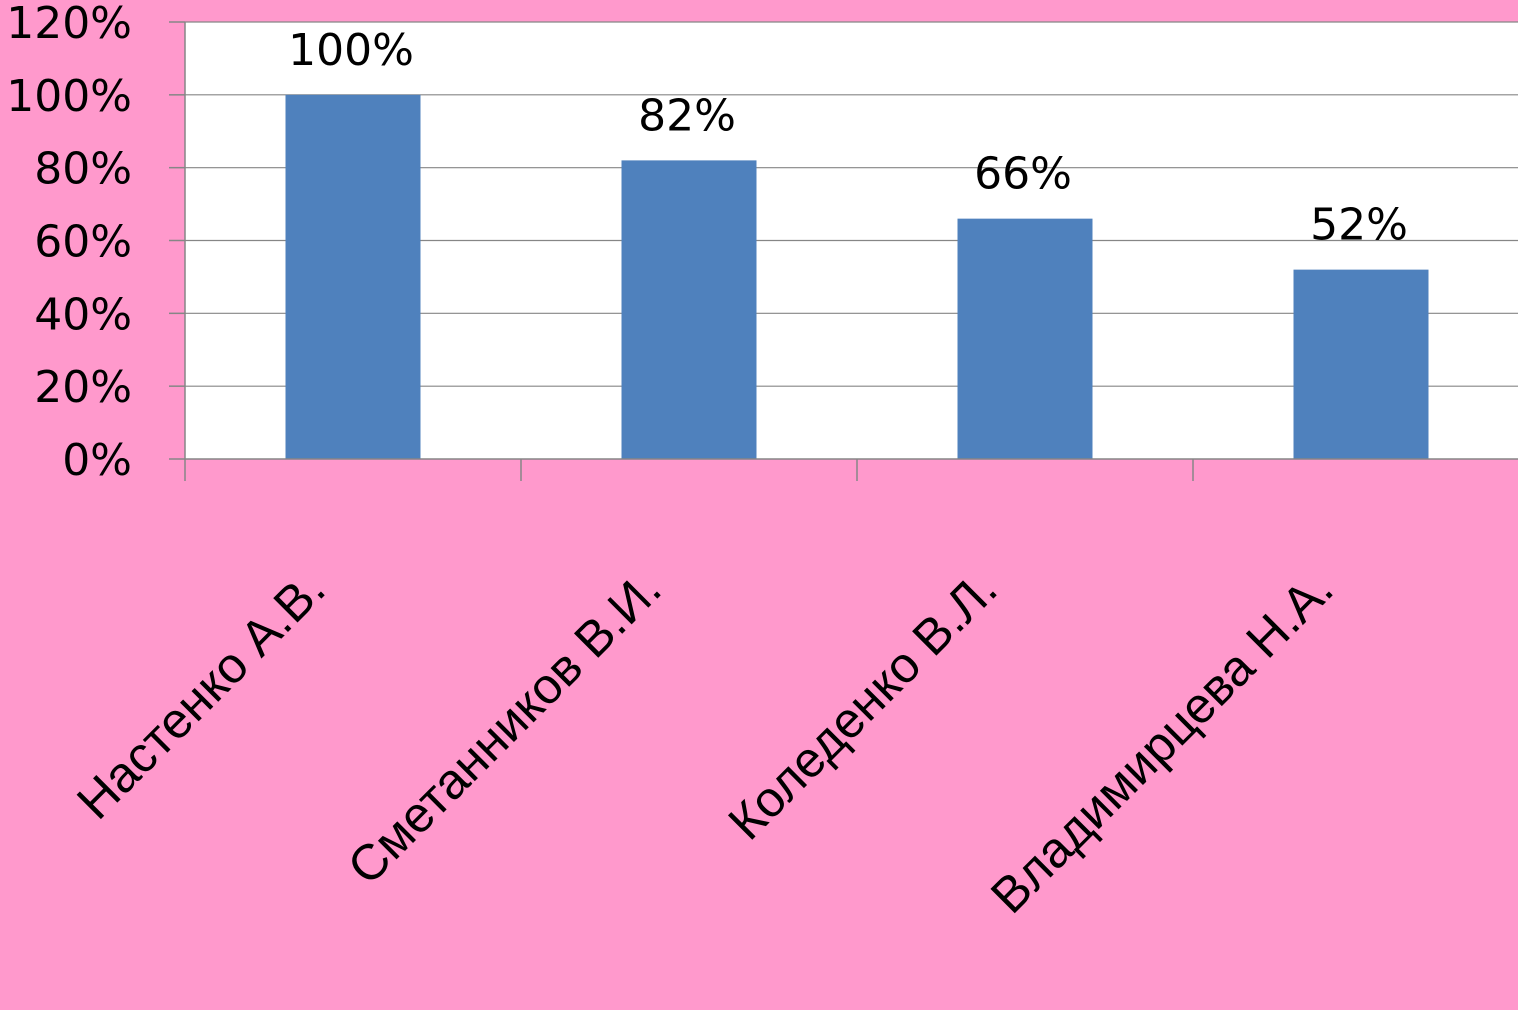  Describe the element at coordinates (83, 314) in the screenshot. I see `y-tick-label: 40%` at that location.